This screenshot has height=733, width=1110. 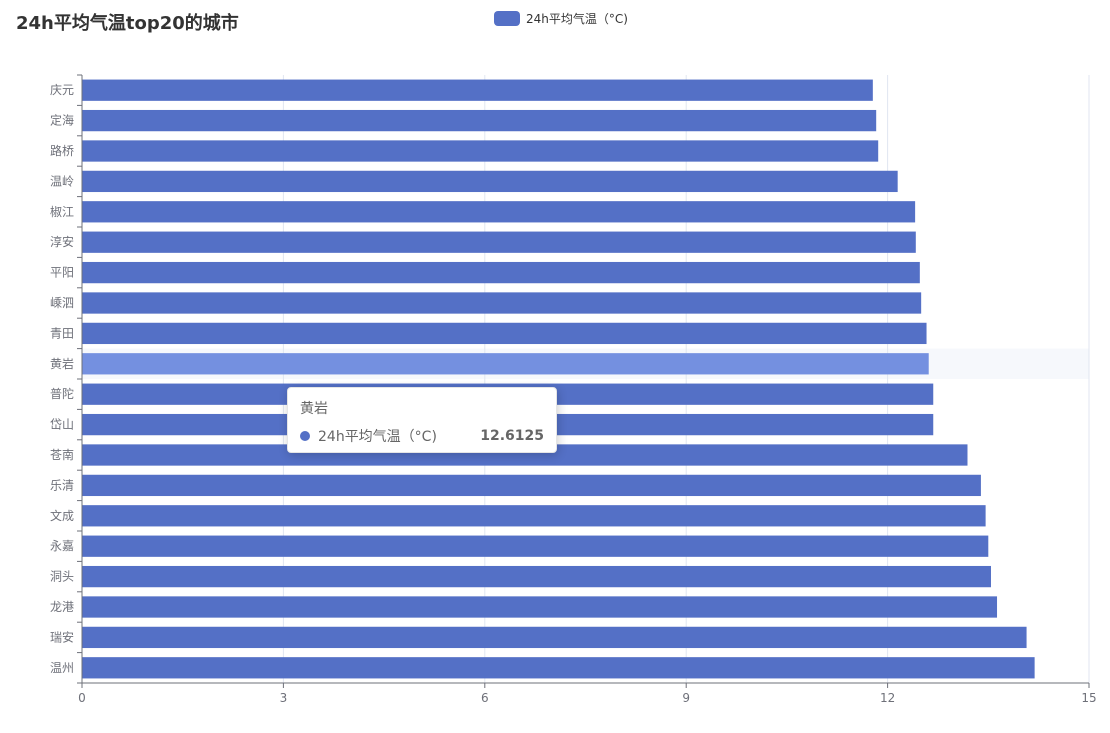 I want to click on y-tick-label: 淳安, so click(x=62, y=241).